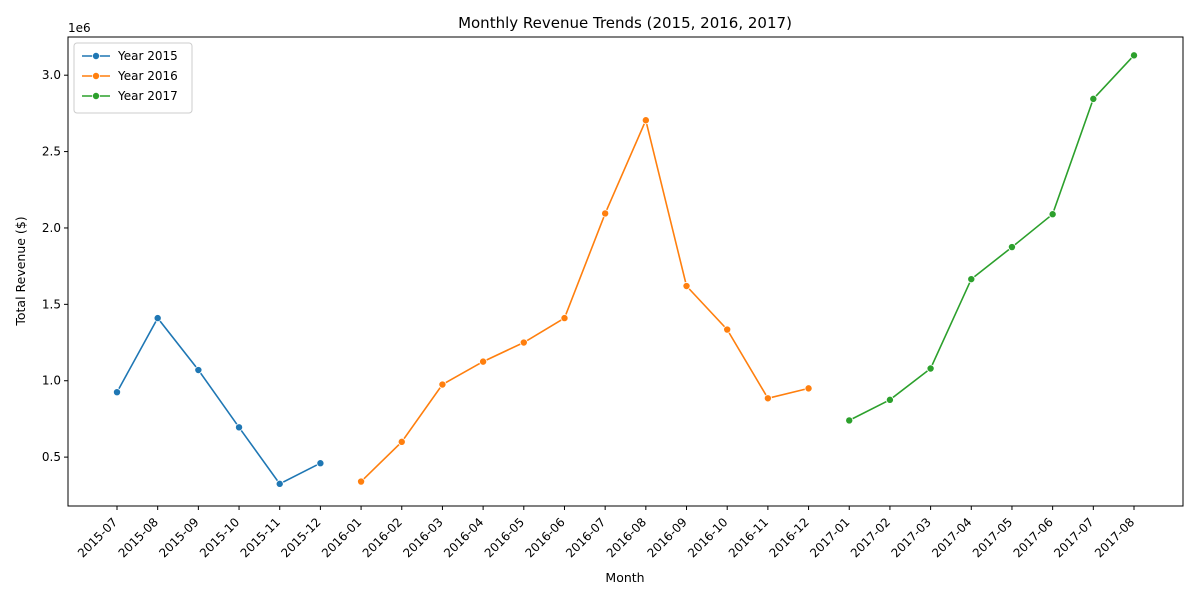 This screenshot has height=600, width=1200. Describe the element at coordinates (79, 28) in the screenshot. I see `y-scale-label: 1e6` at that location.